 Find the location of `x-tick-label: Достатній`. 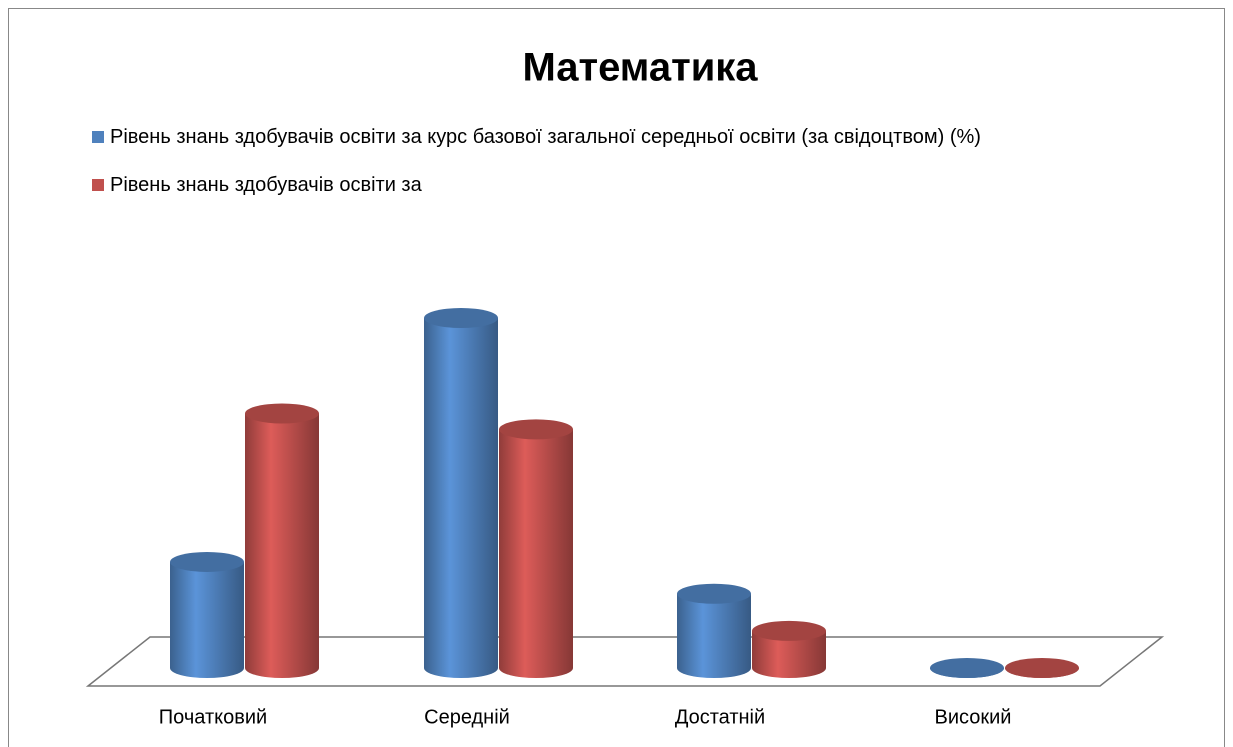

x-tick-label: Достатній is located at coordinates (720, 717).